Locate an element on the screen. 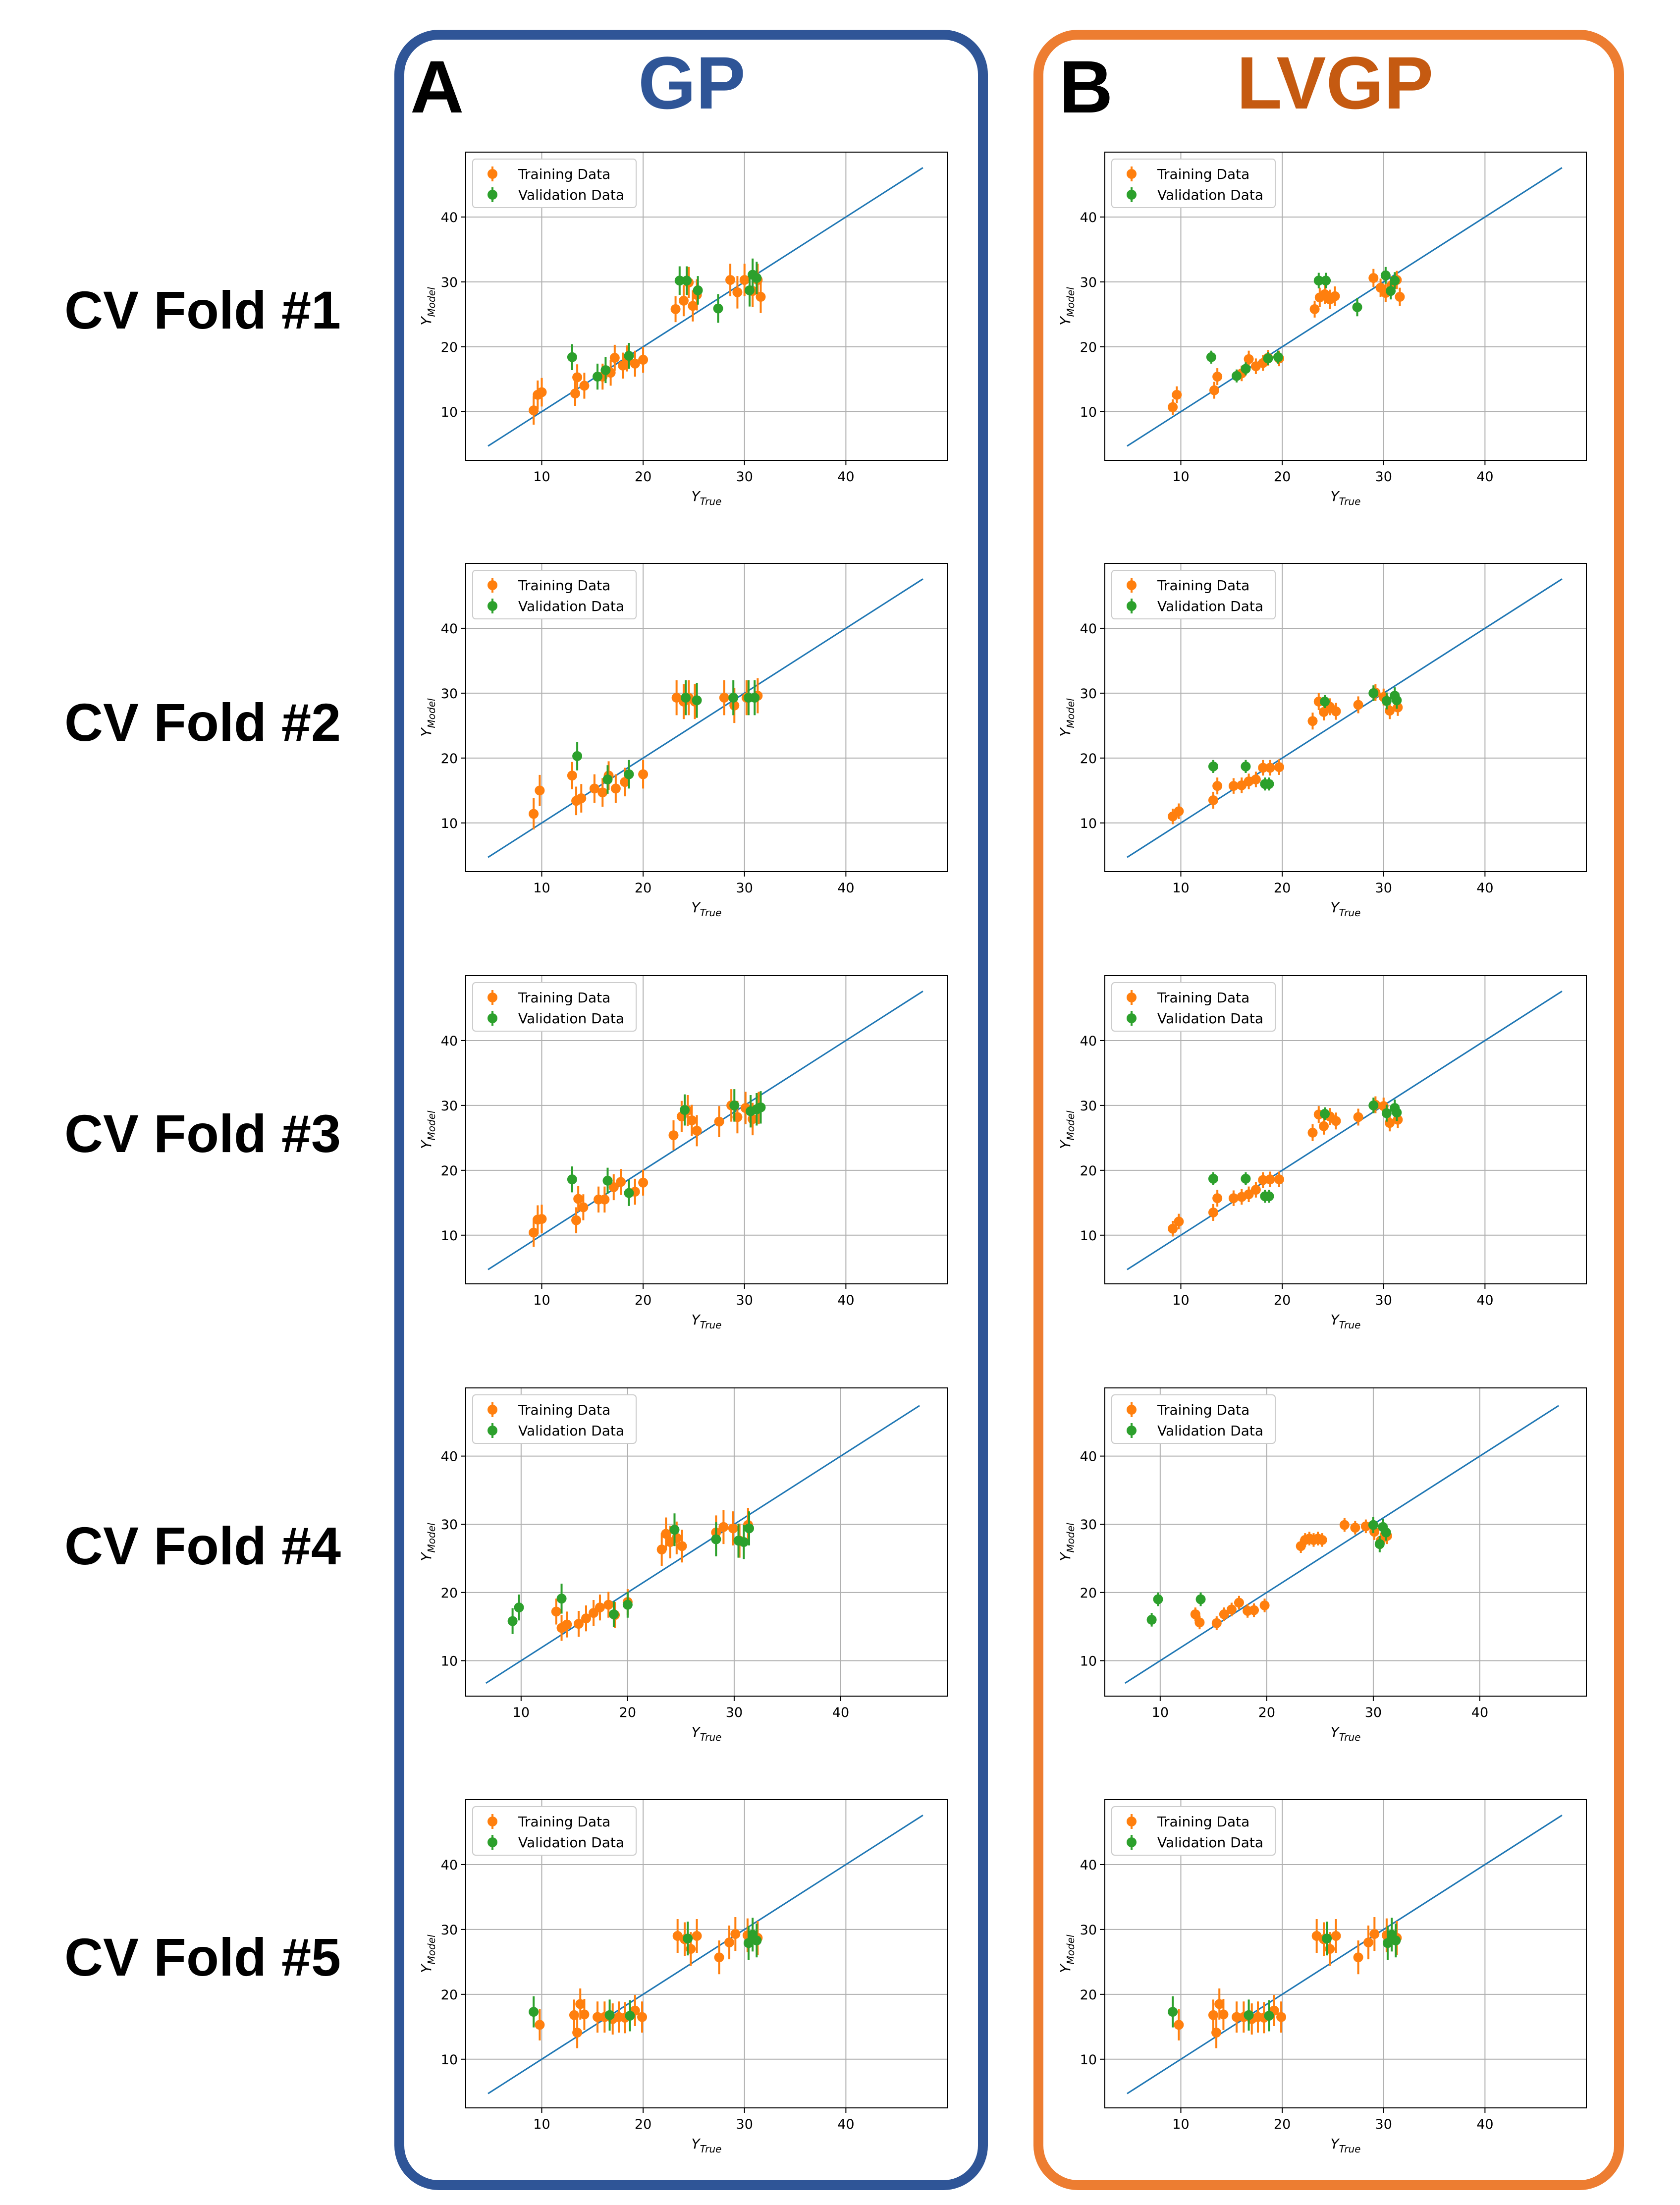 The width and height of the screenshot is (1680, 2205). x-tick-label: 40 is located at coordinates (846, 1300).